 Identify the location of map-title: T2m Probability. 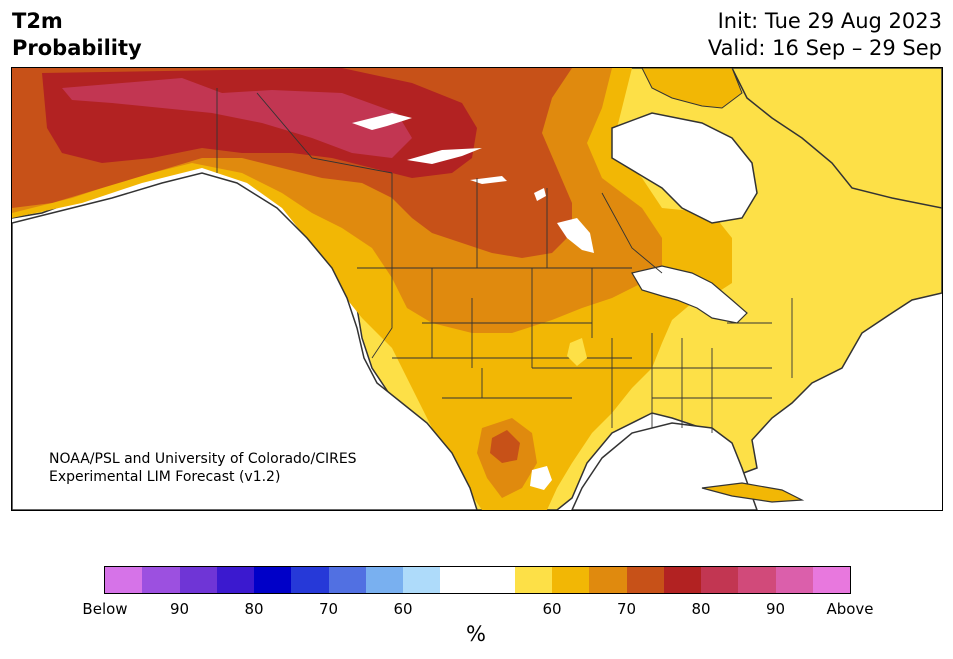
(77, 35).